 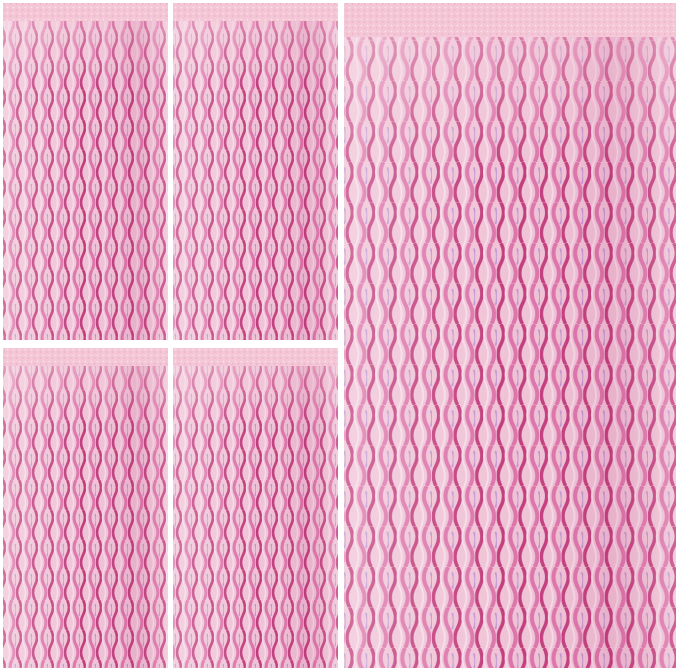 I want to click on curtain-small-bottom-middle, so click(x=255, y=508).